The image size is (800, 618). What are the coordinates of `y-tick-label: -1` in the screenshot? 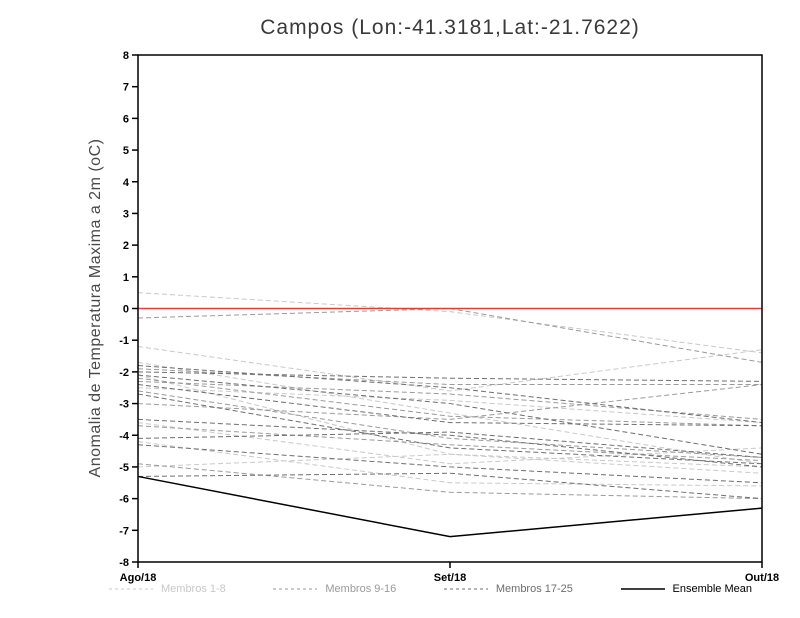 It's located at (124, 341).